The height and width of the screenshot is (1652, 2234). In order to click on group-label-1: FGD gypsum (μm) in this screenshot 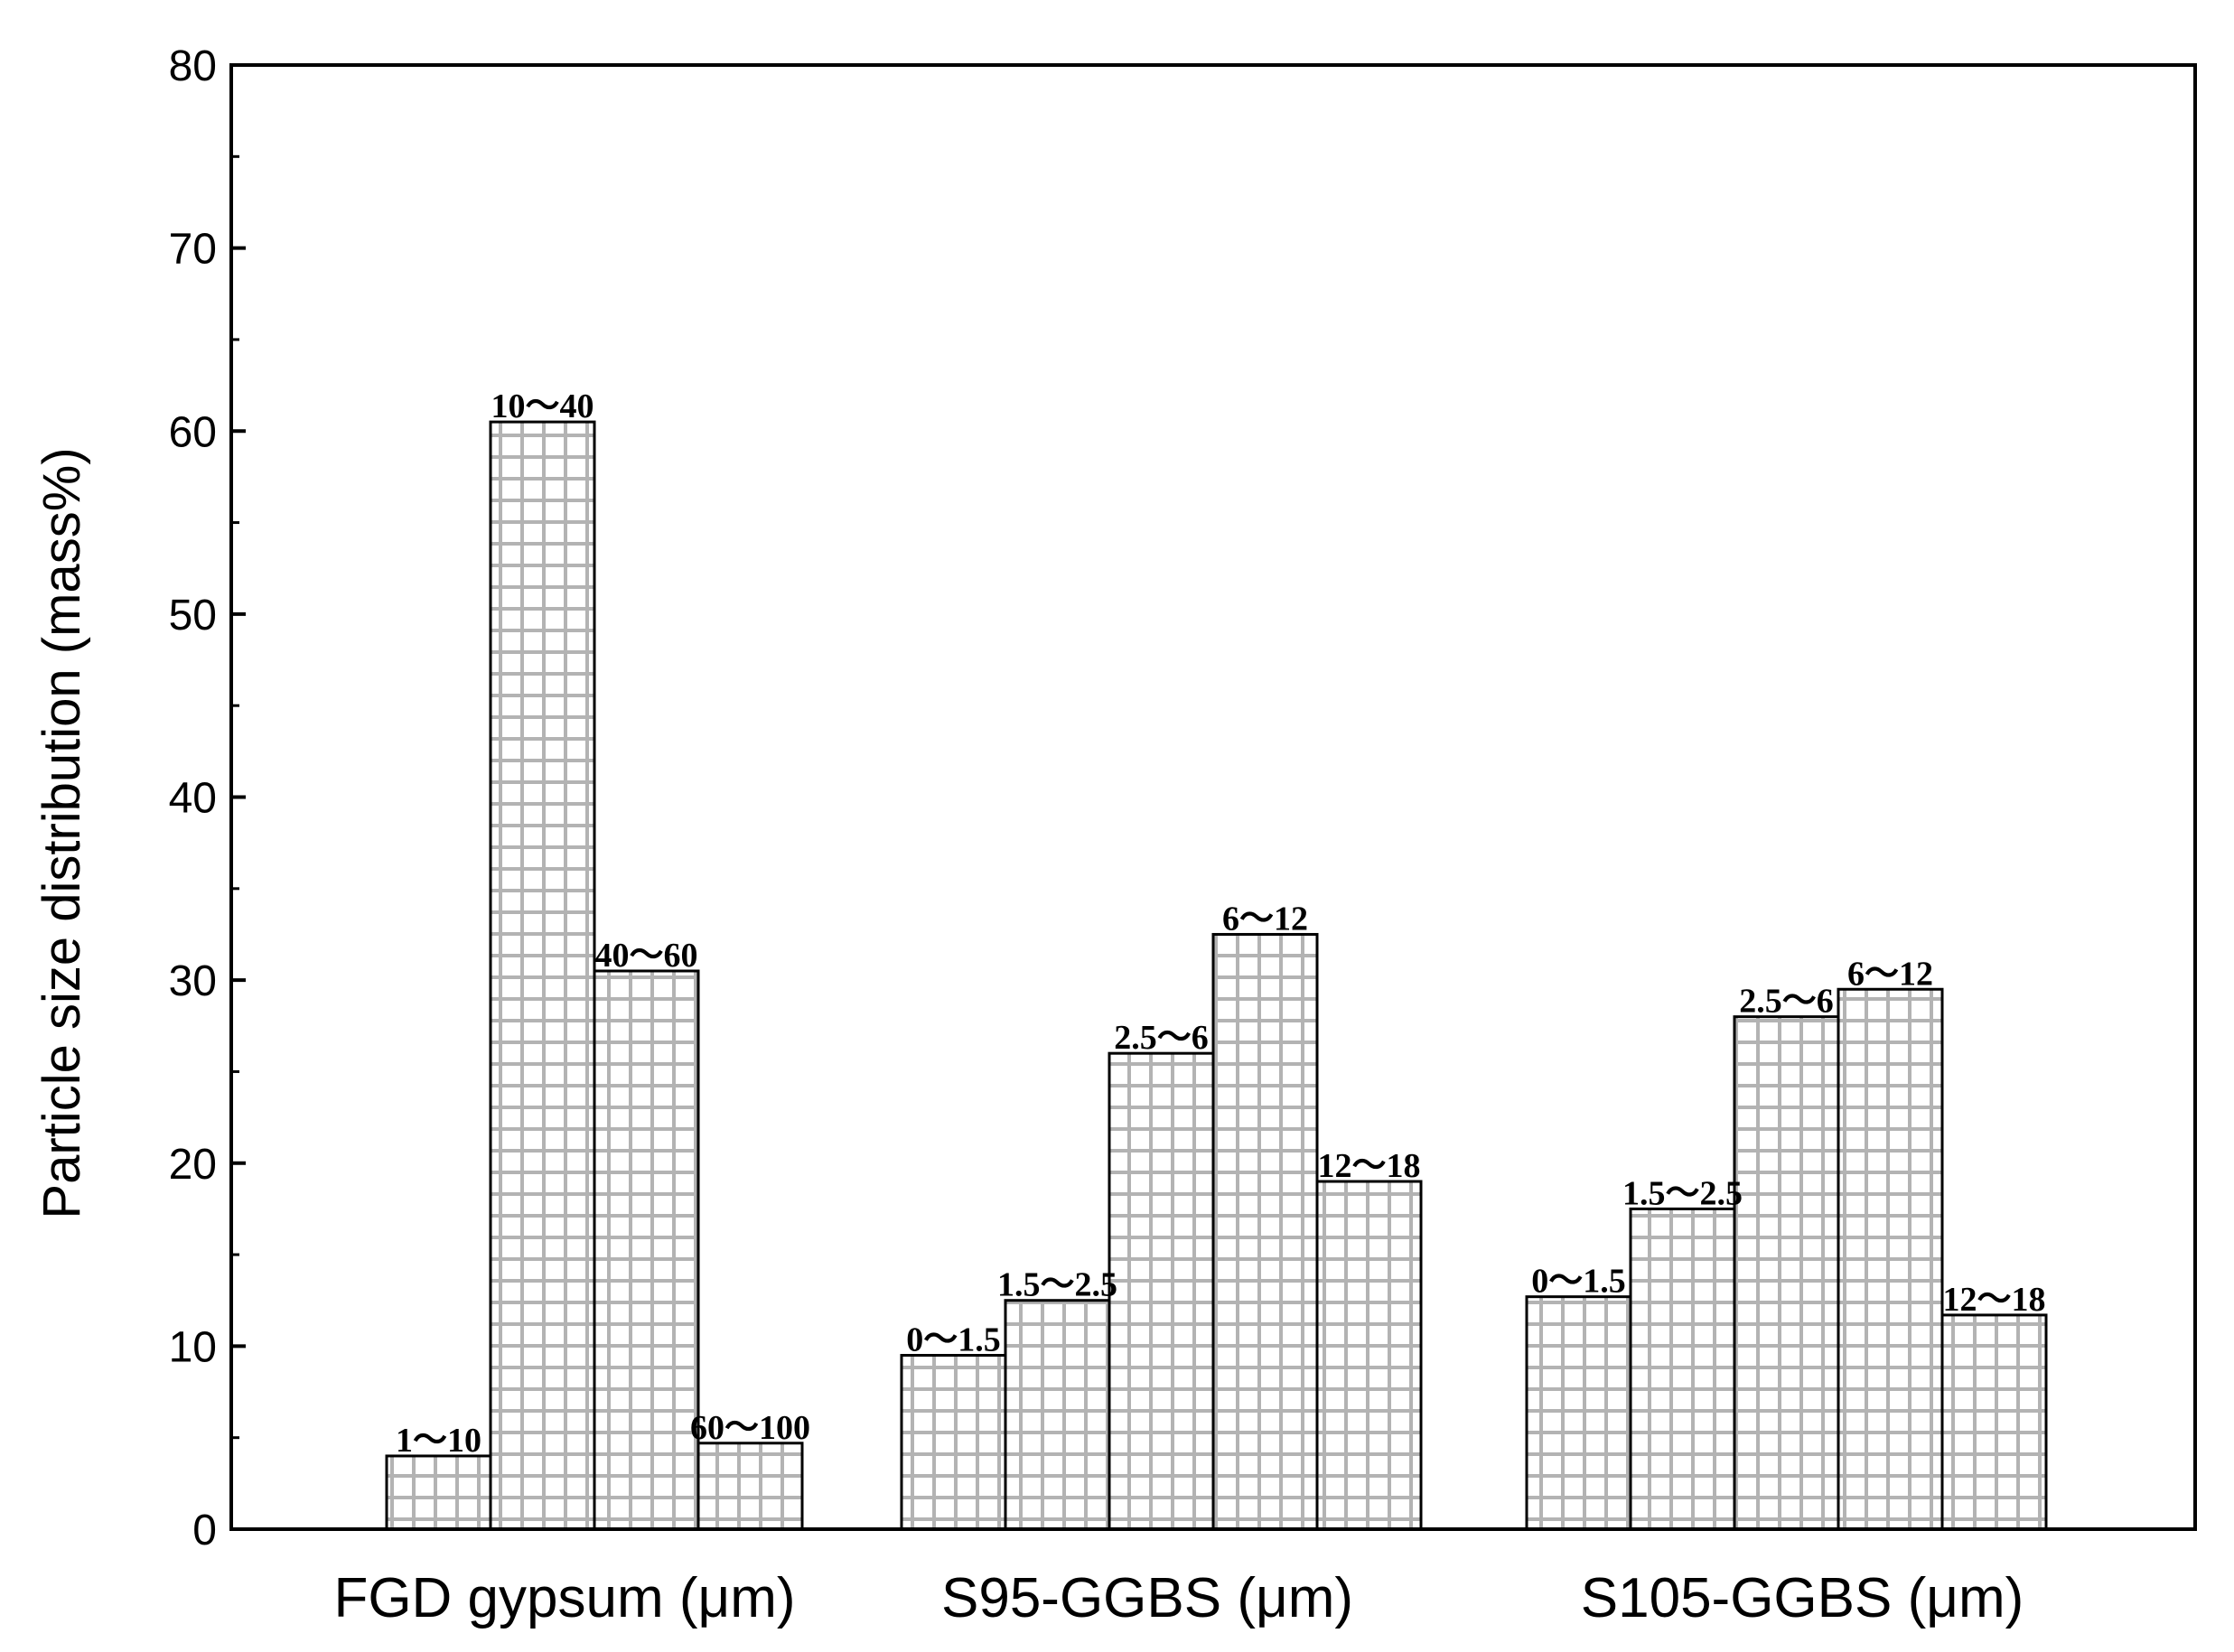, I will do `click(564, 1598)`.